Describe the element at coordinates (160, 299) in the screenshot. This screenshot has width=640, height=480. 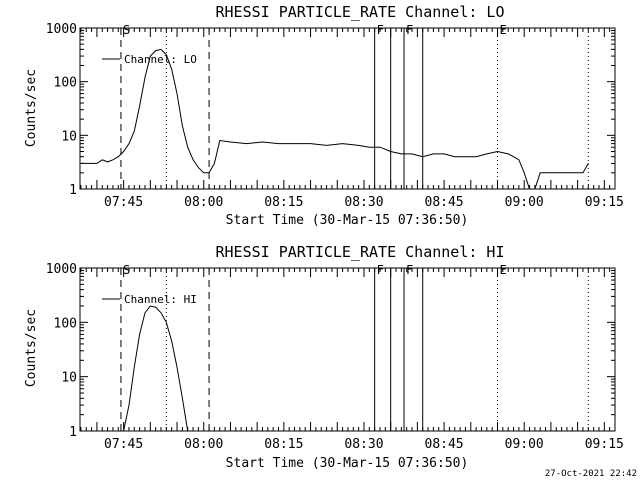
I see `legend-label: Channel: HI` at that location.